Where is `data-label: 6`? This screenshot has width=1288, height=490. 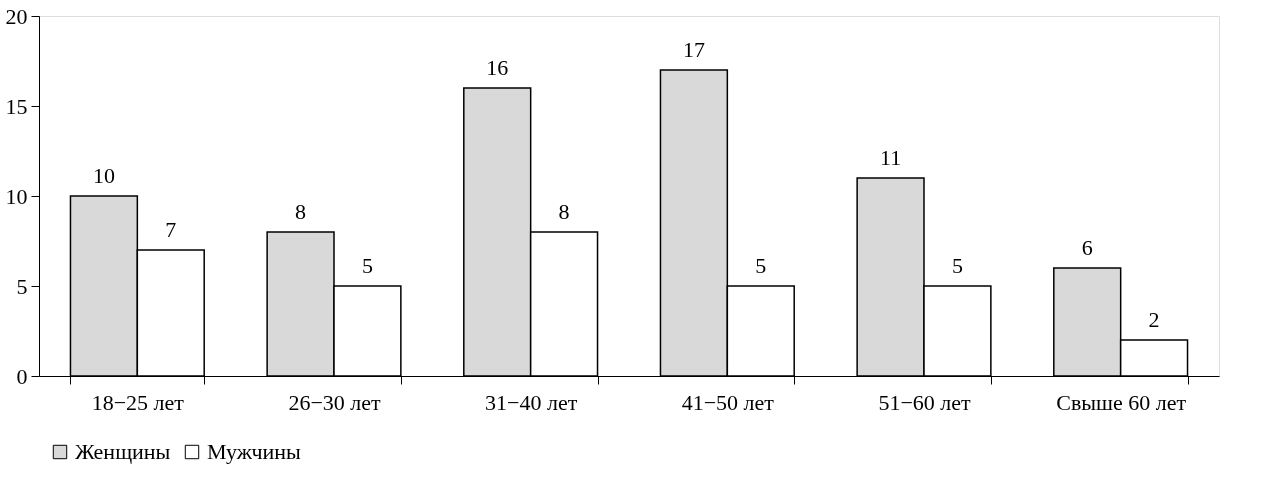 data-label: 6 is located at coordinates (1087, 247).